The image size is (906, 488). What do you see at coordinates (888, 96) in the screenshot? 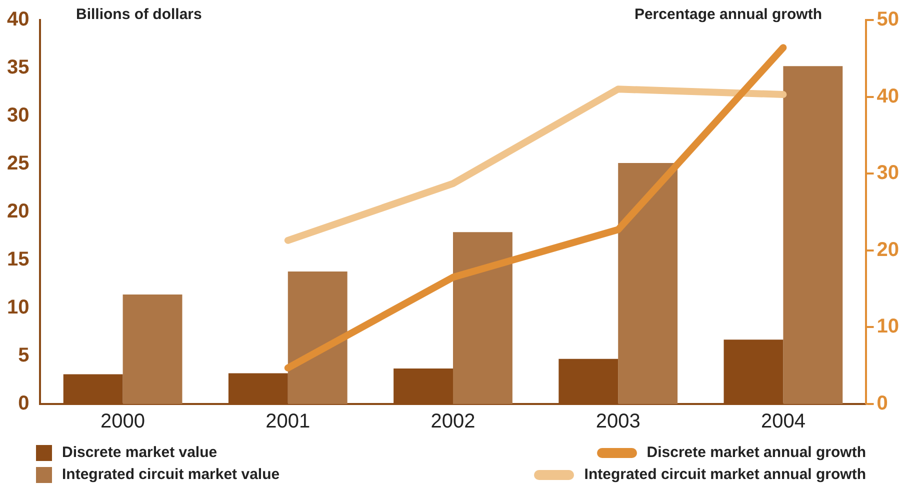
I see `y2-tick-label: 40` at bounding box center [888, 96].